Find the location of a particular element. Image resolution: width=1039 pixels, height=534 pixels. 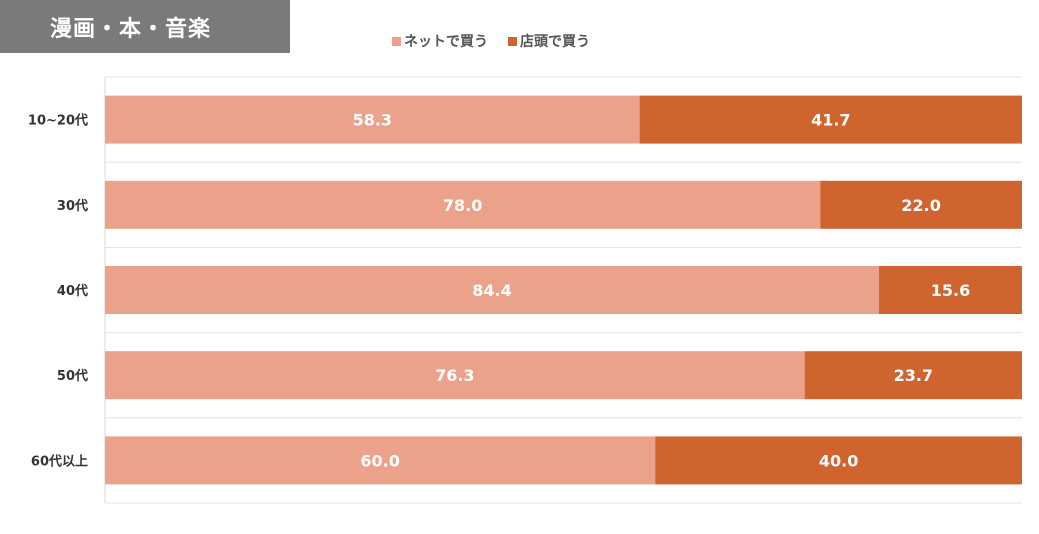

value-label-online: 58.3 is located at coordinates (372, 120).